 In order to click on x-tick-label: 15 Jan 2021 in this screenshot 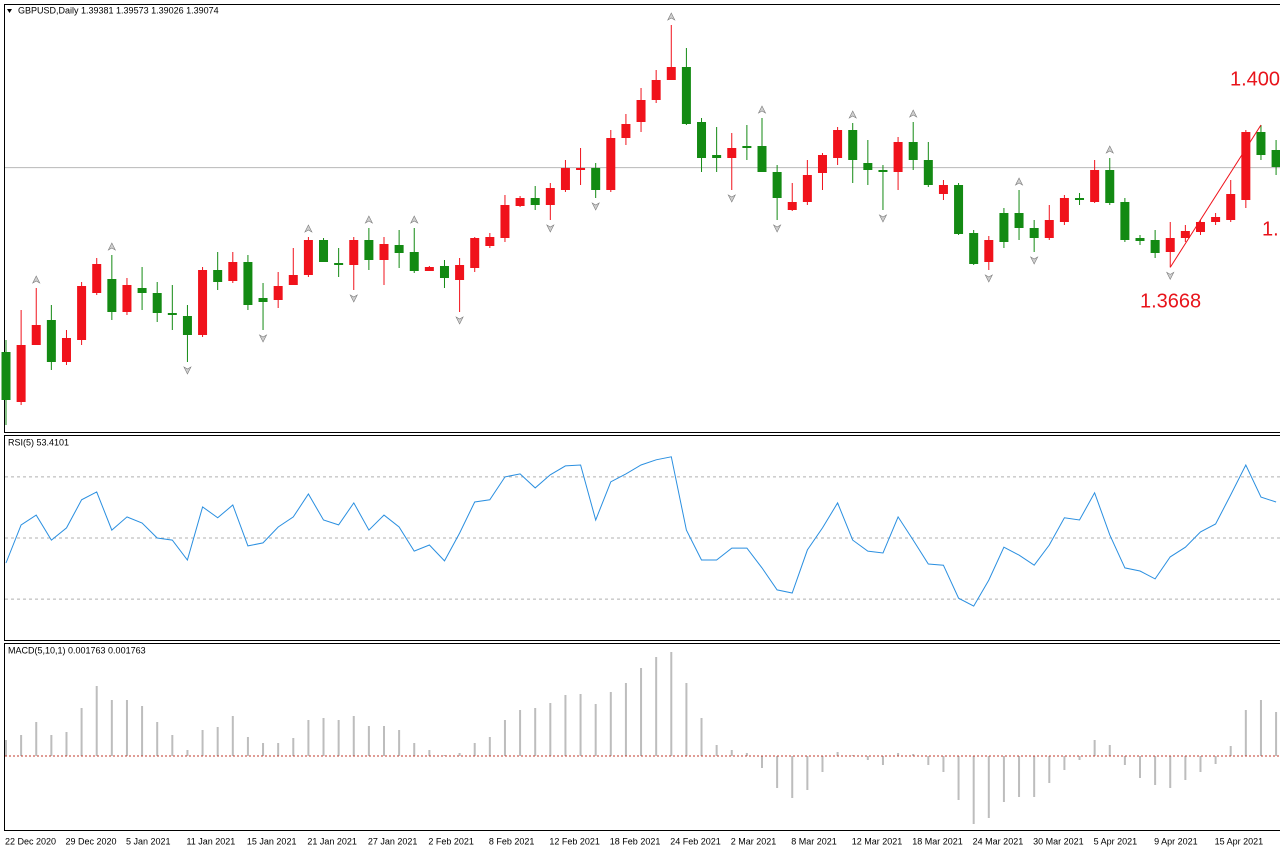, I will do `click(272, 841)`.